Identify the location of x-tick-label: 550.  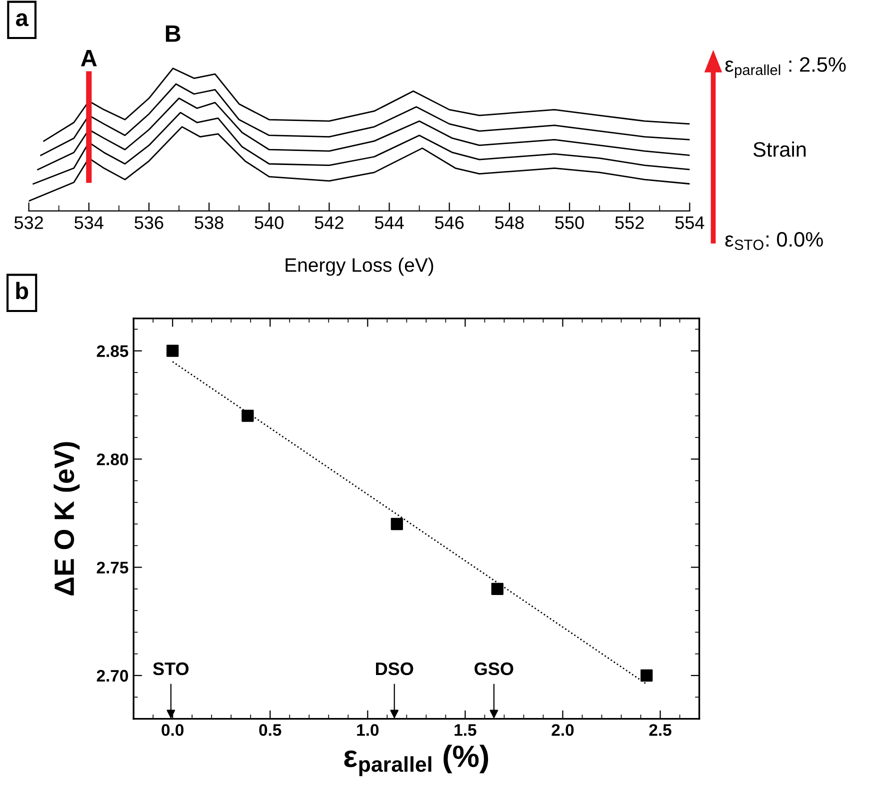
(569, 223).